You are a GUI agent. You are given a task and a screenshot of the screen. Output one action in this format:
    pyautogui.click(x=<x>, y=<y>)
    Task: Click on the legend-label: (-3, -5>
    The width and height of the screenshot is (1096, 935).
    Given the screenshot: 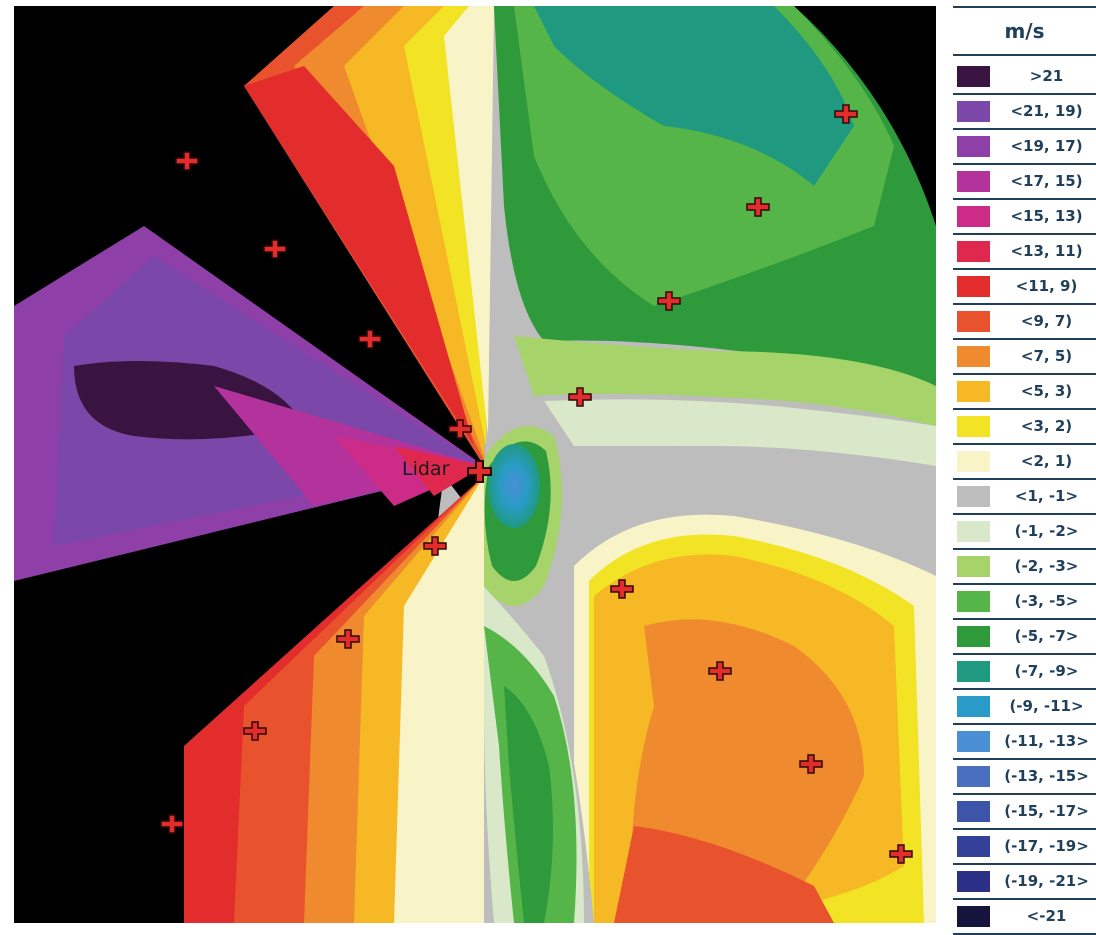 What is the action you would take?
    pyautogui.click(x=1046, y=601)
    